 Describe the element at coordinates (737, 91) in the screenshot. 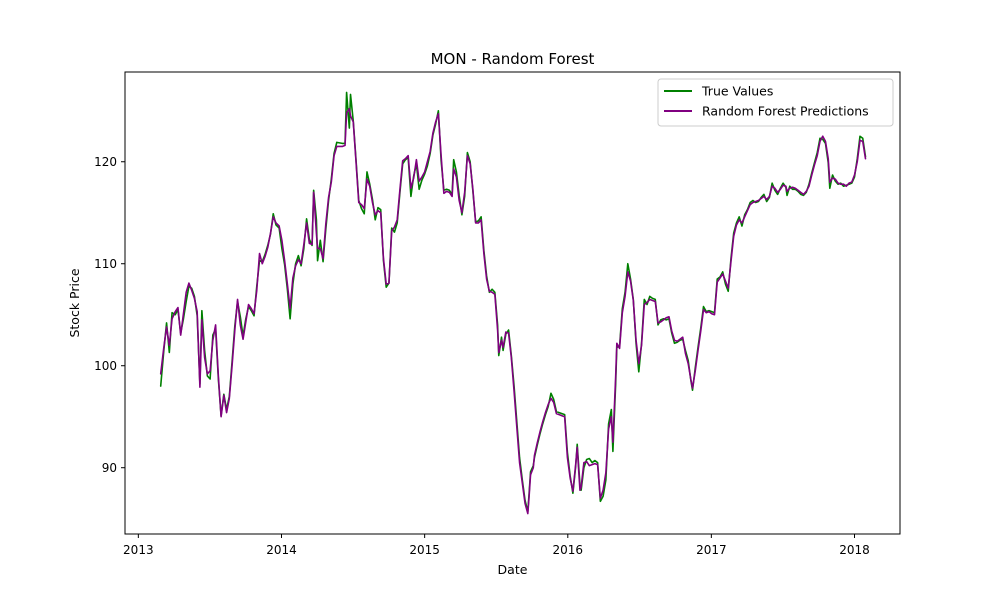

I see `legend-label-true-values: True Values` at that location.